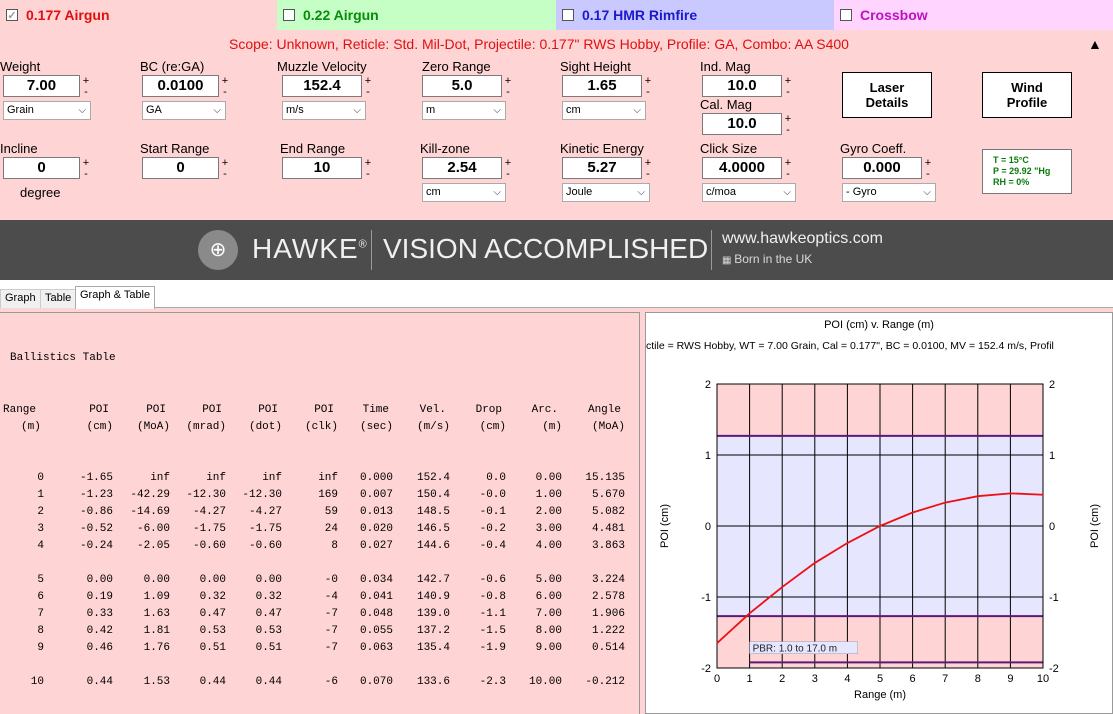  I want to click on column-unit: (dot), so click(265, 427).